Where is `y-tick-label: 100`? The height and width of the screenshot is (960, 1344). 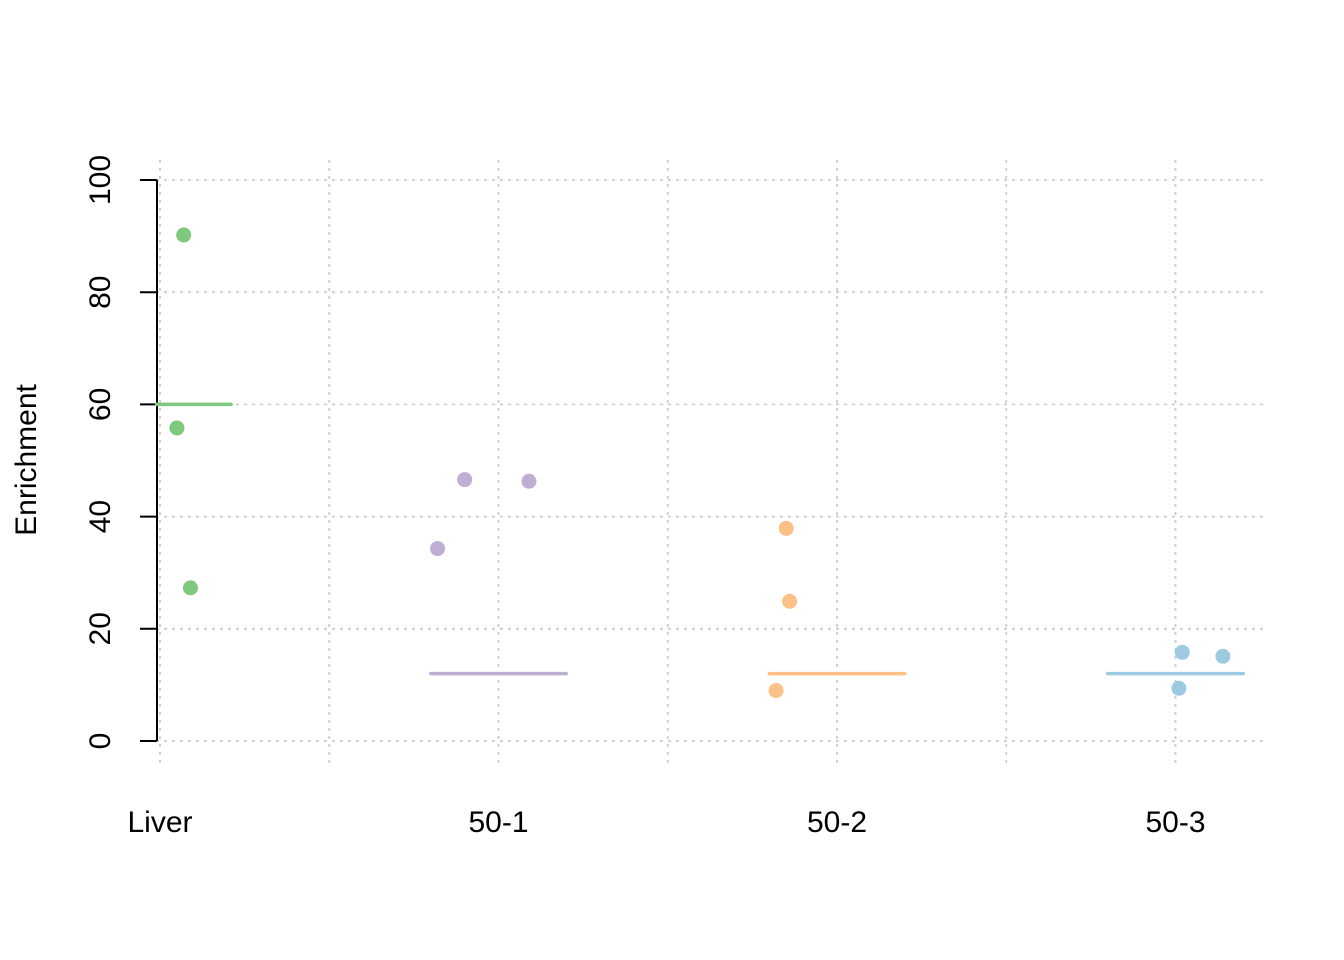
y-tick-label: 100 is located at coordinates (100, 180).